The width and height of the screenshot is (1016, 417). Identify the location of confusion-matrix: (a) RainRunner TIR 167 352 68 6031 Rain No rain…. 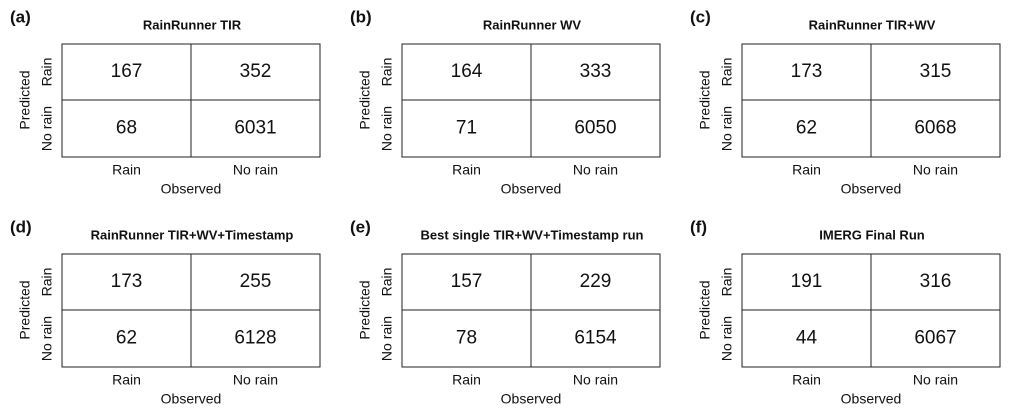
(165, 102).